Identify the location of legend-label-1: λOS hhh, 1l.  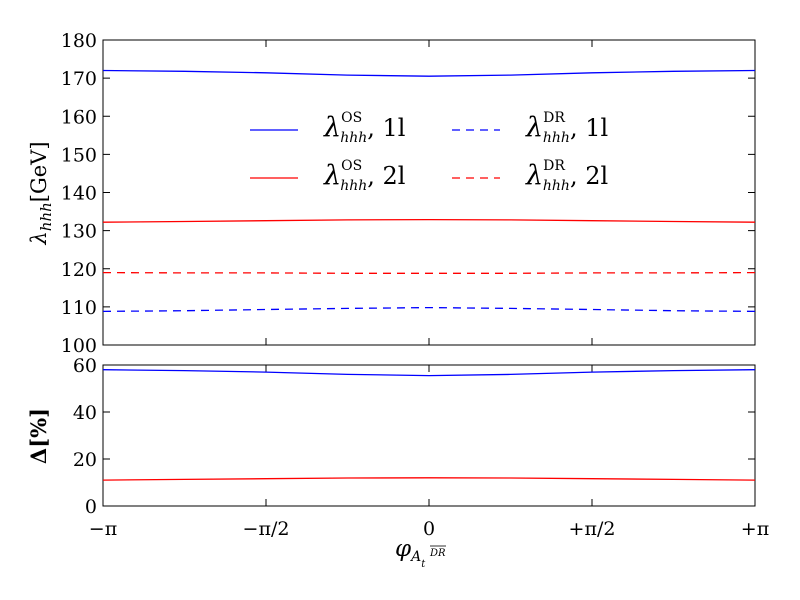
(364, 128).